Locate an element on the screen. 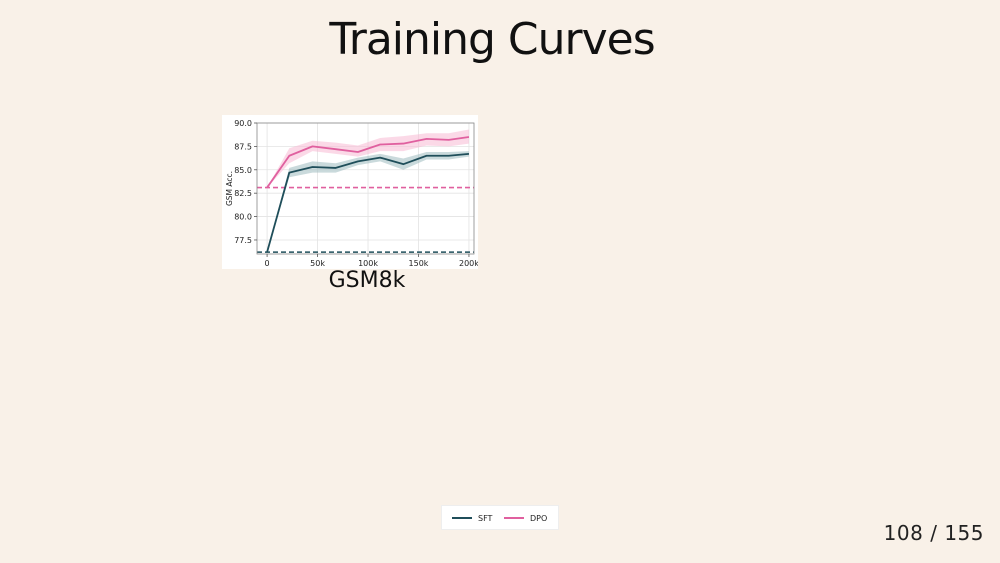 The height and width of the screenshot is (563, 1000). x-tick-label: 200k is located at coordinates (468, 263).